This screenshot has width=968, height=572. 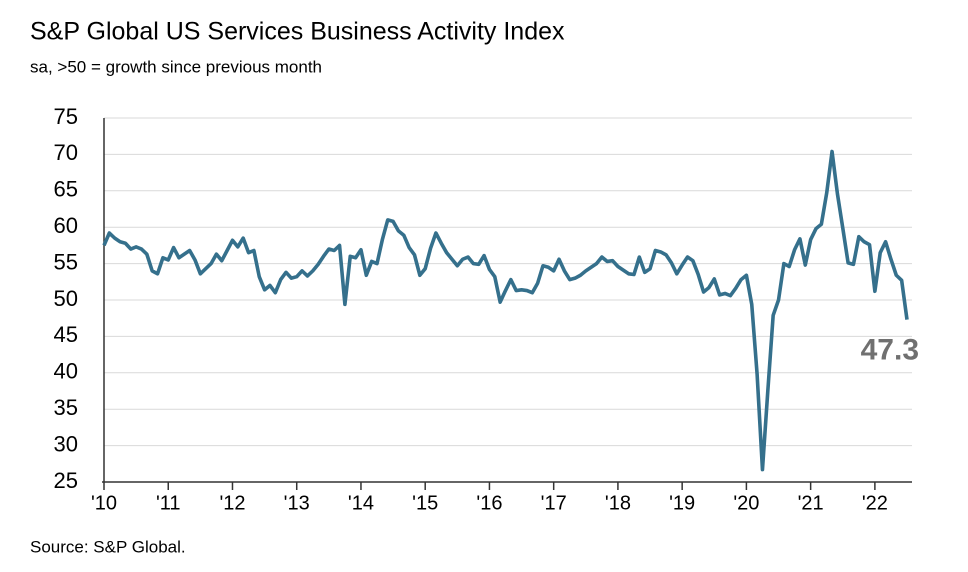 What do you see at coordinates (232, 503) in the screenshot?
I see `x-tick-label: '12` at bounding box center [232, 503].